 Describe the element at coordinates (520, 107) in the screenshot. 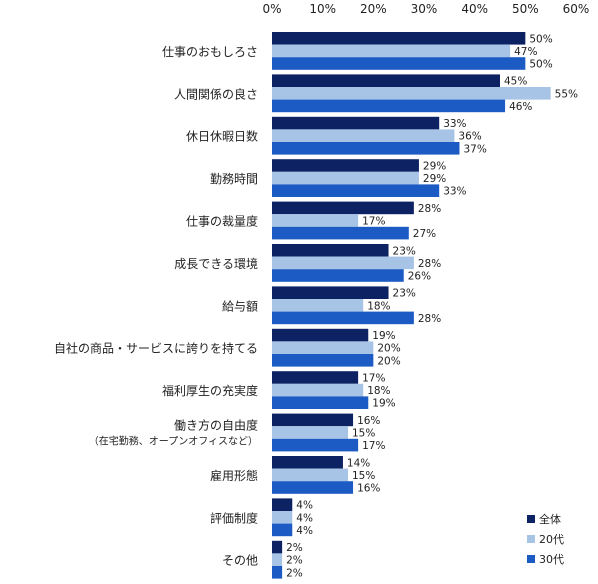

I see `value-label: 46%` at that location.